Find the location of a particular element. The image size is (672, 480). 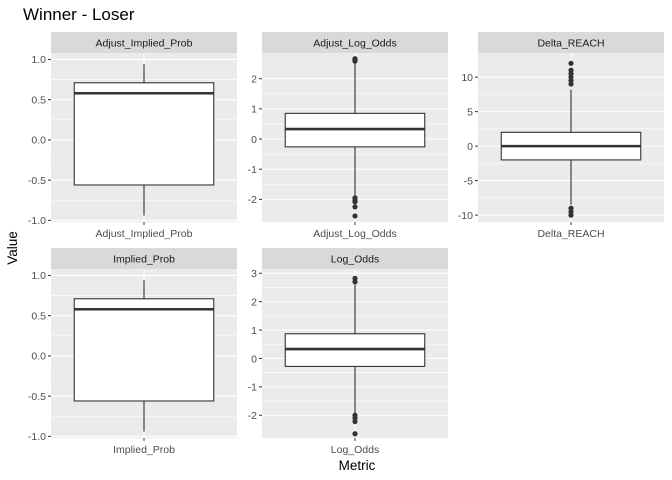

facet-panel-3: Delta_REACH -10 -5 0 5 10 Delta_REACH is located at coordinates (561, 136).